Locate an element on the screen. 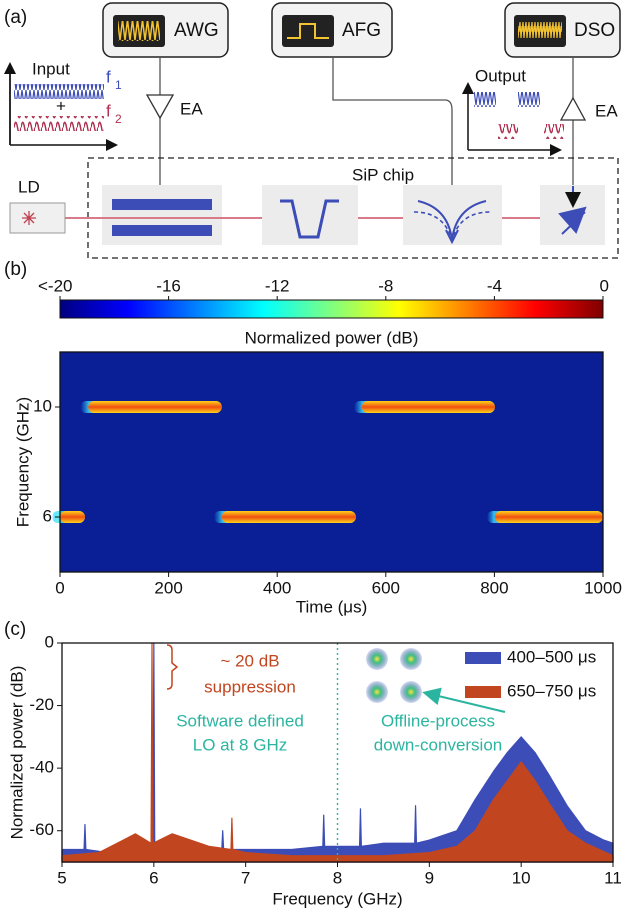 The image size is (627, 909). filter is located at coordinates (310, 215).